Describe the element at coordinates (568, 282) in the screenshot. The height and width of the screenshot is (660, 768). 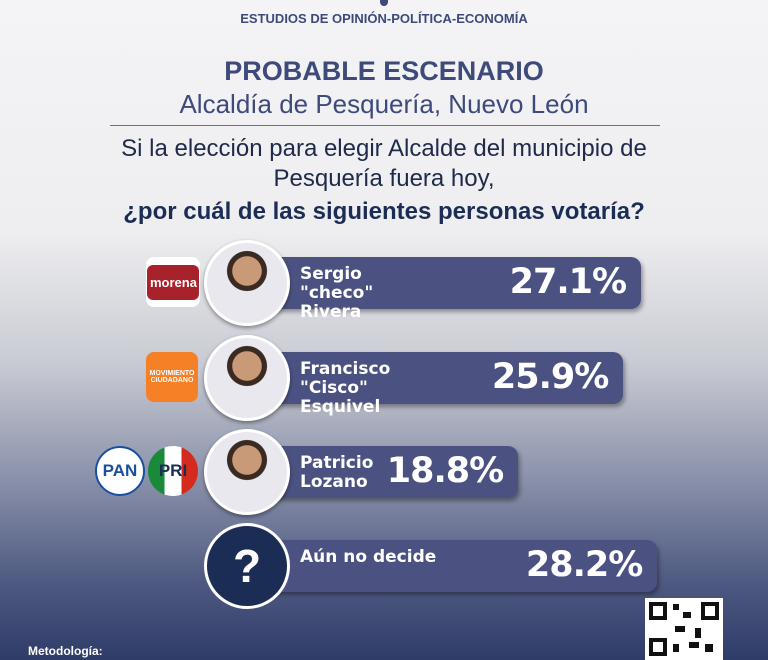
I see `value-label: 27.1%` at that location.